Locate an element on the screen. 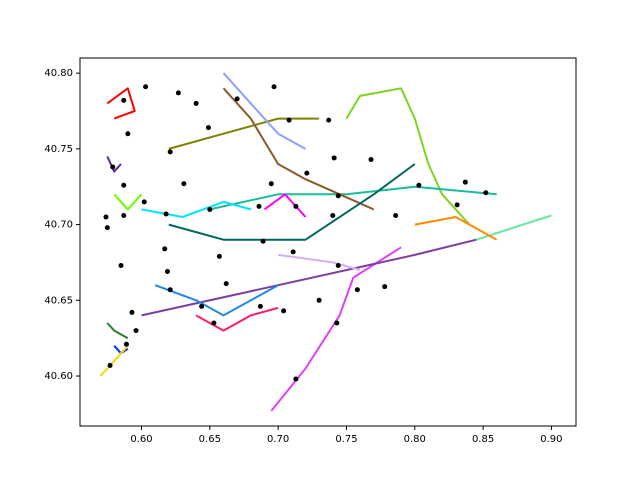 Image resolution: width=640 pixels, height=480 pixels. x-tick-label: 0.60 is located at coordinates (141, 439).